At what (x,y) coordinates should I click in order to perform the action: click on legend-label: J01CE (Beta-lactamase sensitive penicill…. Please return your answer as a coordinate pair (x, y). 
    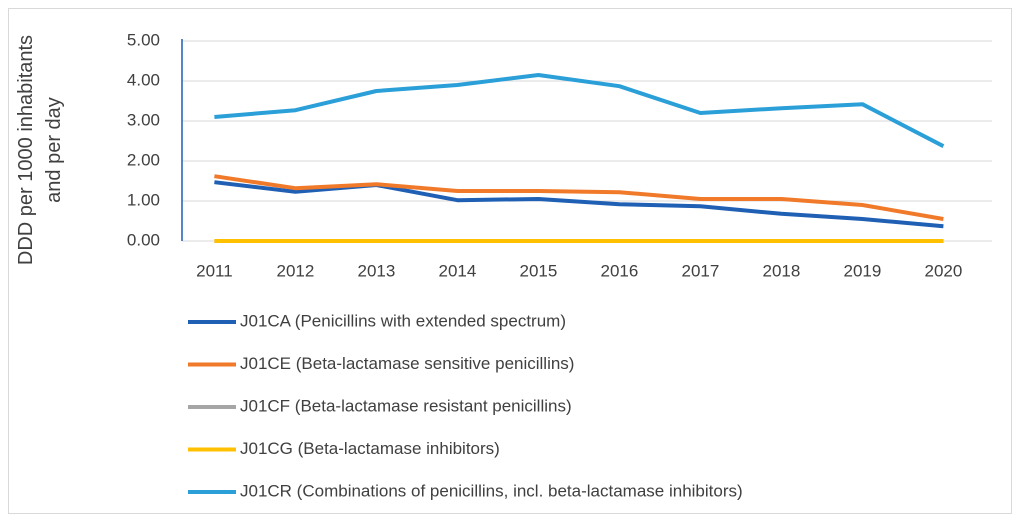
    Looking at the image, I should click on (407, 363).